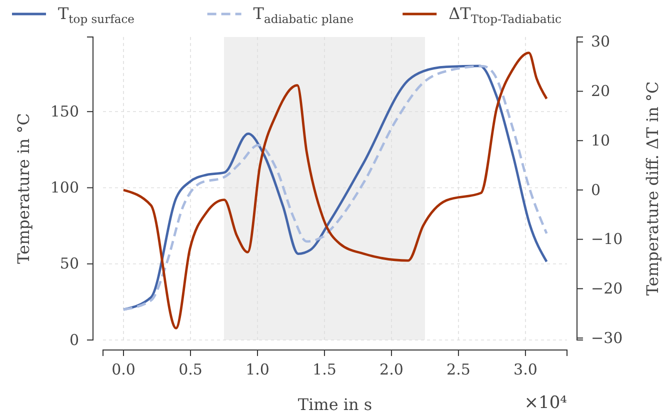  Describe the element at coordinates (324, 369) in the screenshot. I see `x-tick-label: 1.5` at that location.